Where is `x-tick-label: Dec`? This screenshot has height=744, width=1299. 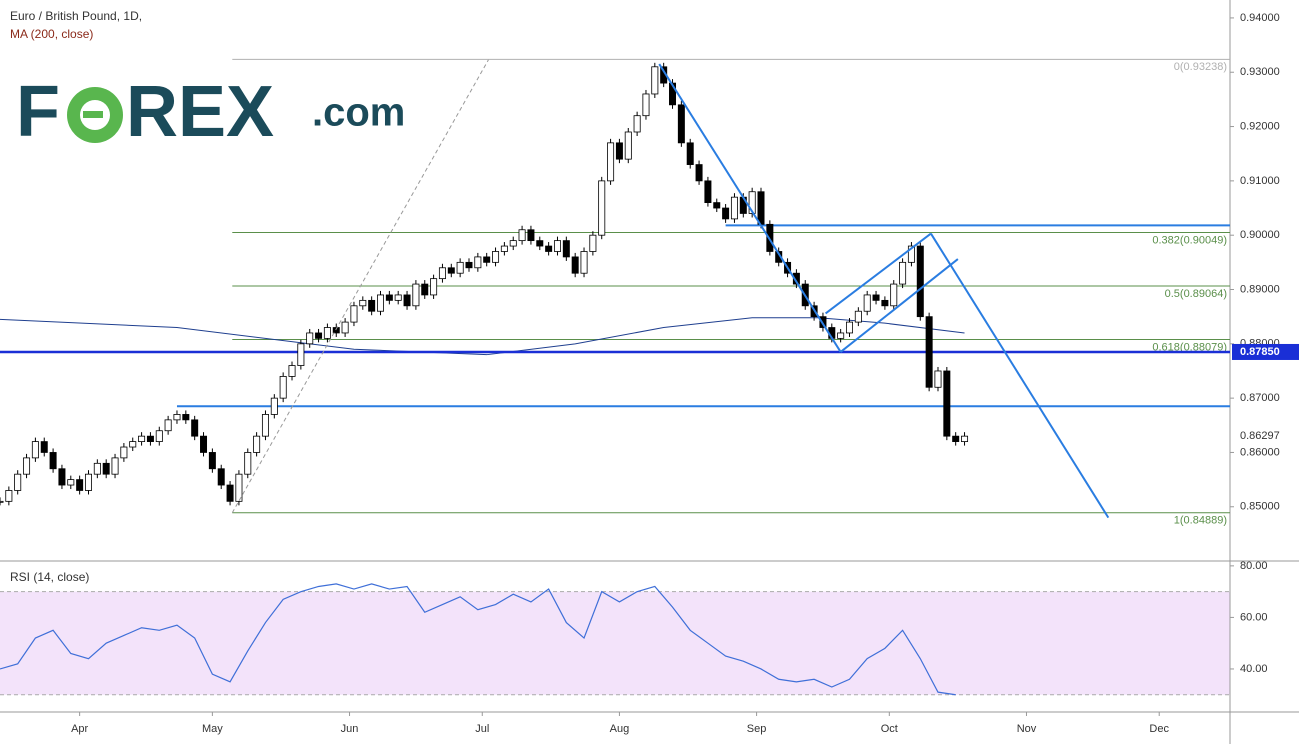
x-tick-label: Dec is located at coordinates (1159, 729).